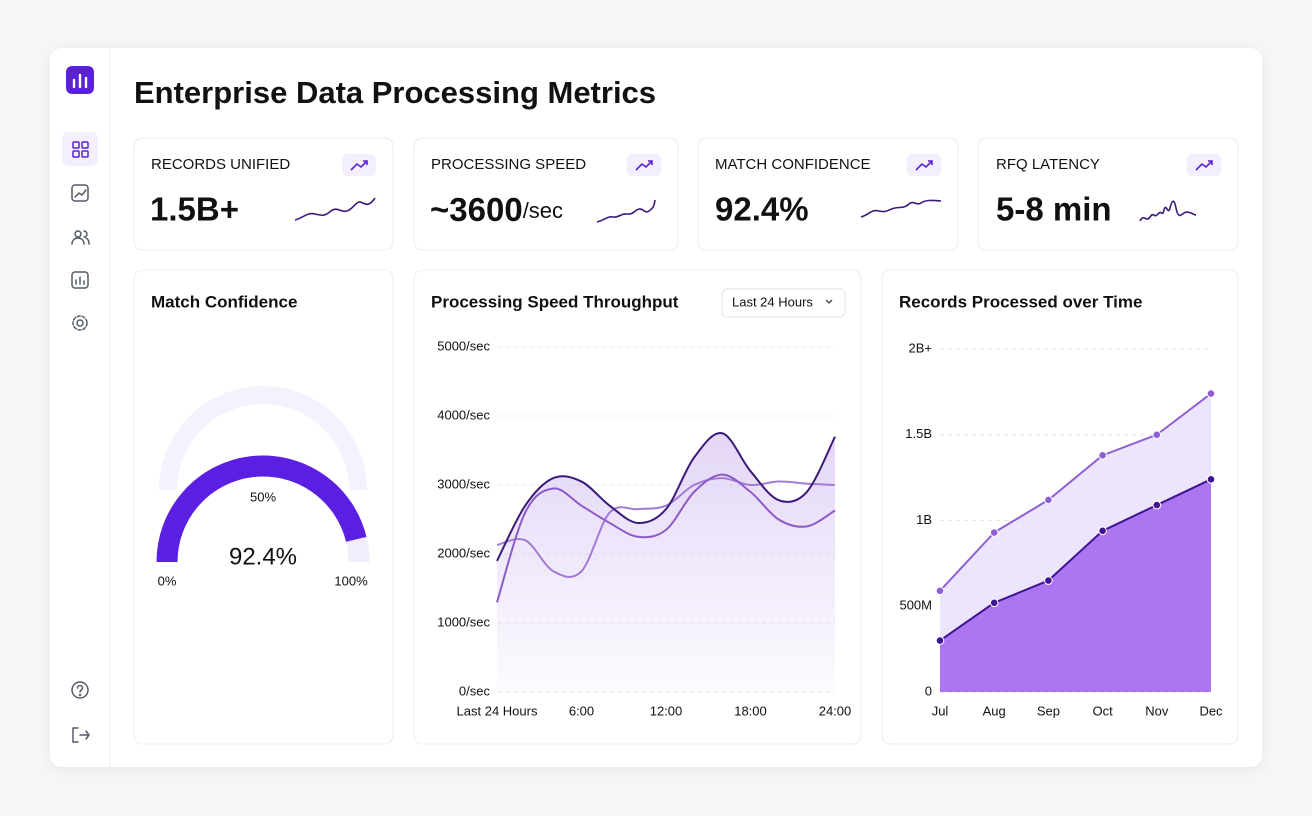 The height and width of the screenshot is (816, 1312). I want to click on y-tick-label: 5000/sec, so click(463, 345).